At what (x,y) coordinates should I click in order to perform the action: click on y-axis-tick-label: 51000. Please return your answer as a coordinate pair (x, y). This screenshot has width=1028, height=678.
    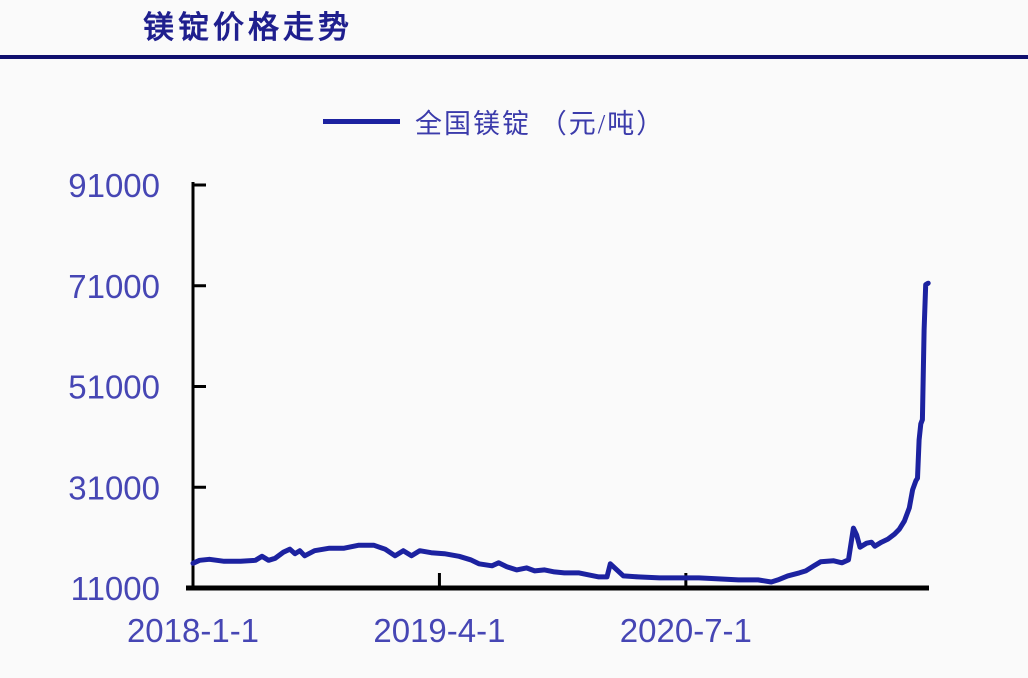
    Looking at the image, I should click on (114, 387).